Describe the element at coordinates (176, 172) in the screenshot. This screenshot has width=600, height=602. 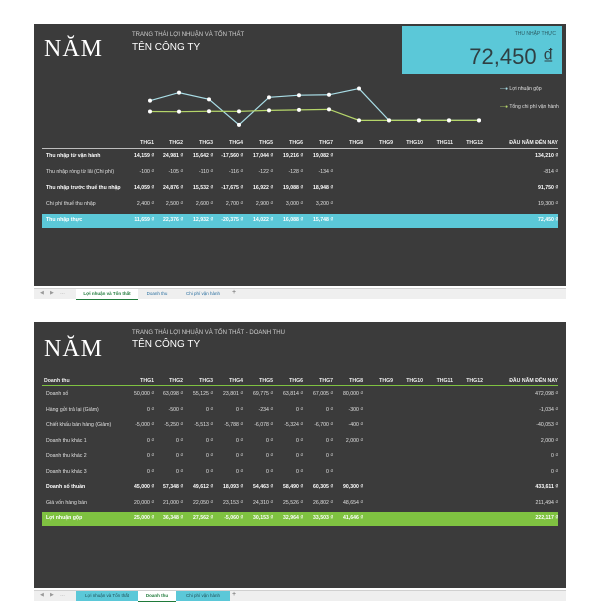
I see `table-cell: -105 ₫` at that location.